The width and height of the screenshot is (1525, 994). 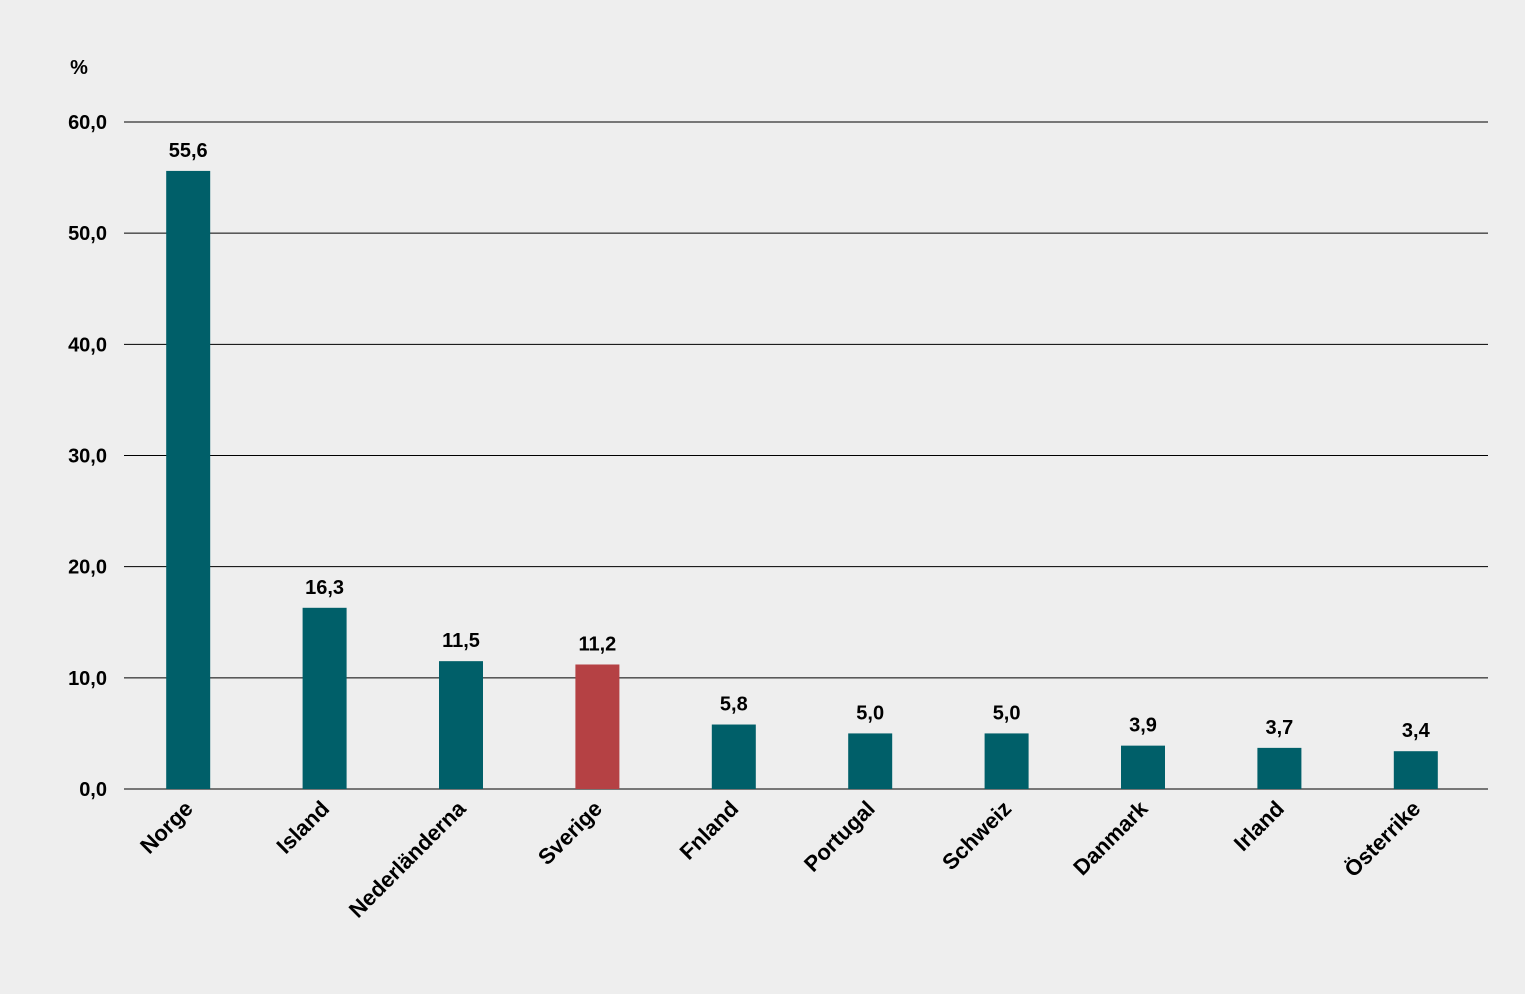 I want to click on x-category-label: Portugal, so click(x=839, y=836).